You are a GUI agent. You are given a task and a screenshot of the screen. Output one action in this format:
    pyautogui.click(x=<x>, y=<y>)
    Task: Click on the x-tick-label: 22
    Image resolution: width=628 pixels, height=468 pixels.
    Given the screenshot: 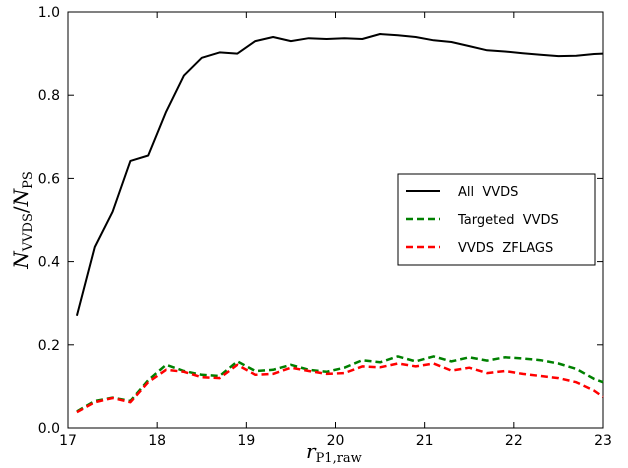 What is the action you would take?
    pyautogui.click(x=514, y=441)
    